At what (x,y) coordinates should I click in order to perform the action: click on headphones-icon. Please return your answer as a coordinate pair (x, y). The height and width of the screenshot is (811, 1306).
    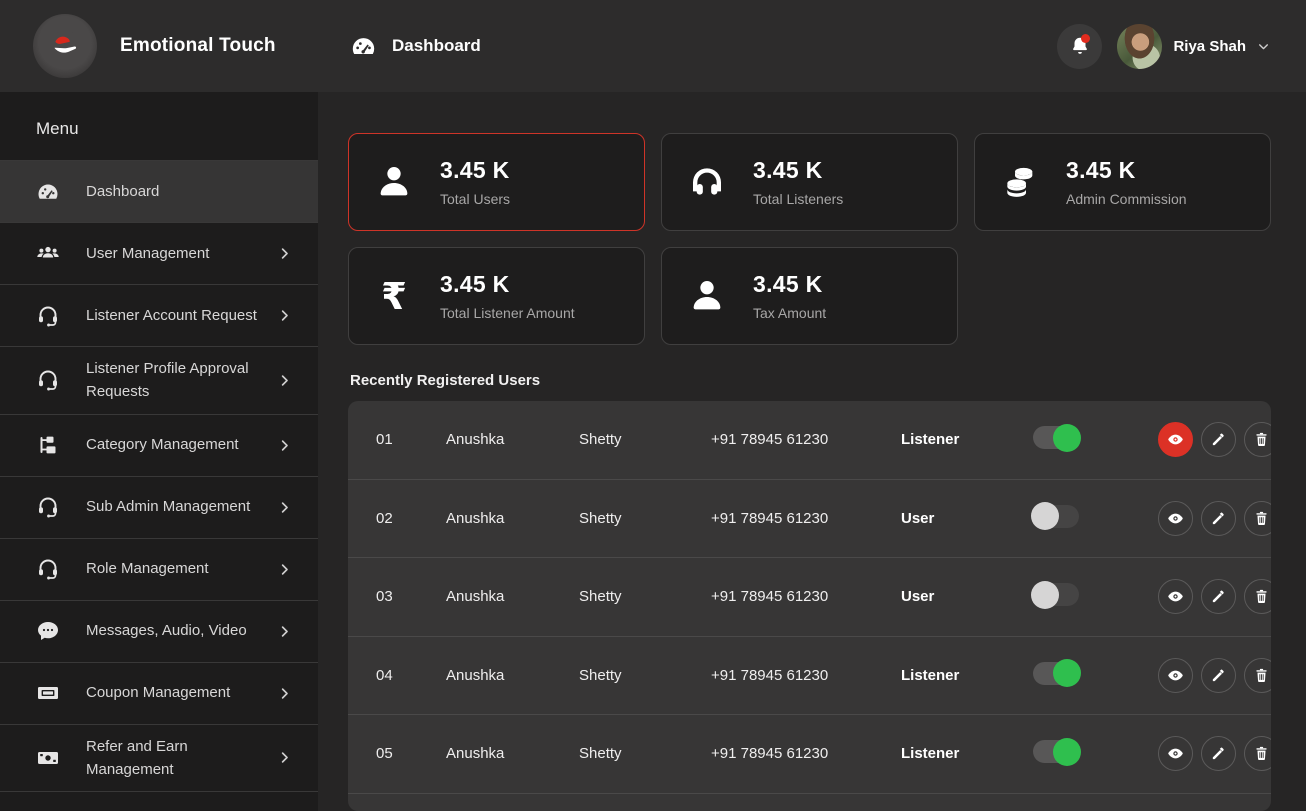
    Looking at the image, I should click on (707, 182).